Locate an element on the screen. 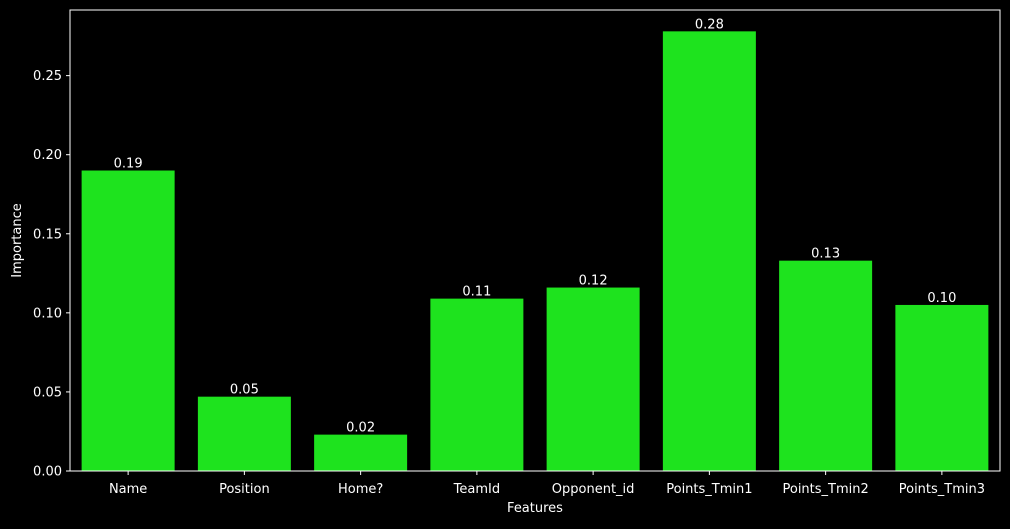  x-axis-title: Features is located at coordinates (535, 508).